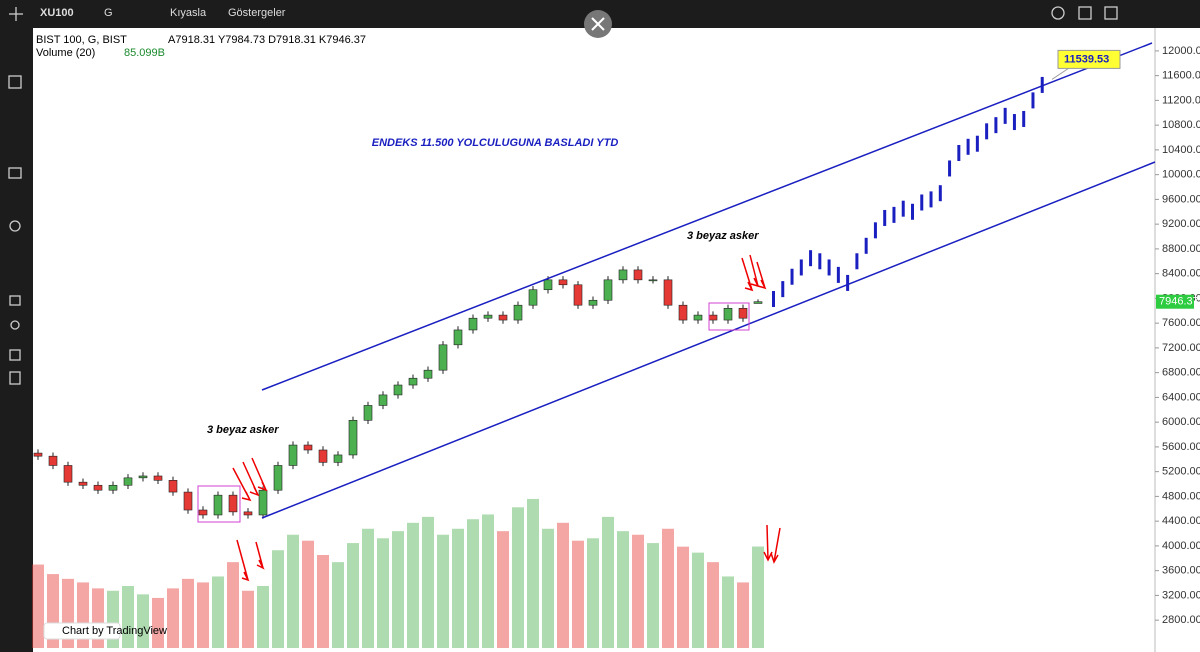 This screenshot has height=652, width=1200. I want to click on y-tick-label: 8800.00, so click(1181, 249).